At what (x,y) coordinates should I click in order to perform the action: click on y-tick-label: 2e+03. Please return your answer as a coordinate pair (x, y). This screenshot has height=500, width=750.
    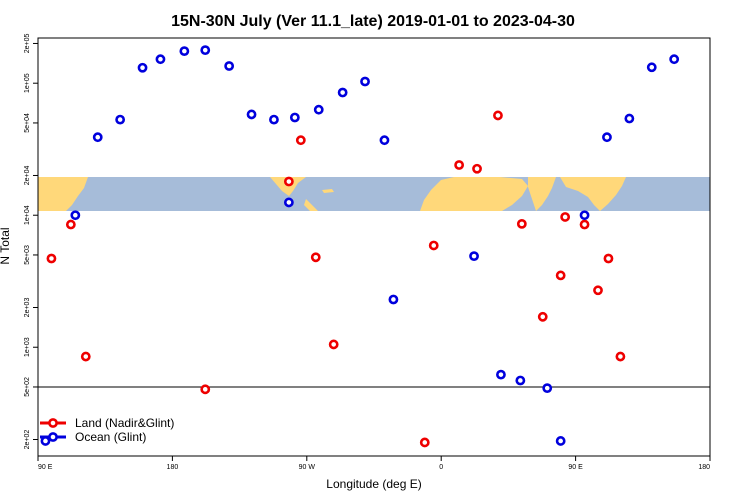
    Looking at the image, I should click on (27, 308).